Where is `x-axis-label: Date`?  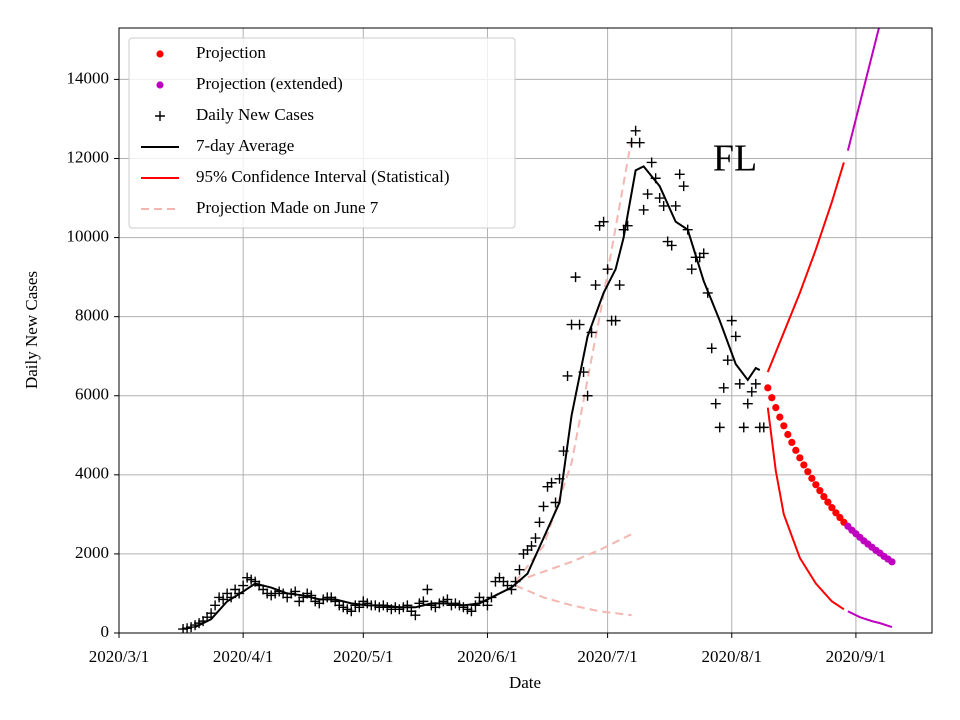 x-axis-label: Date is located at coordinates (525, 682).